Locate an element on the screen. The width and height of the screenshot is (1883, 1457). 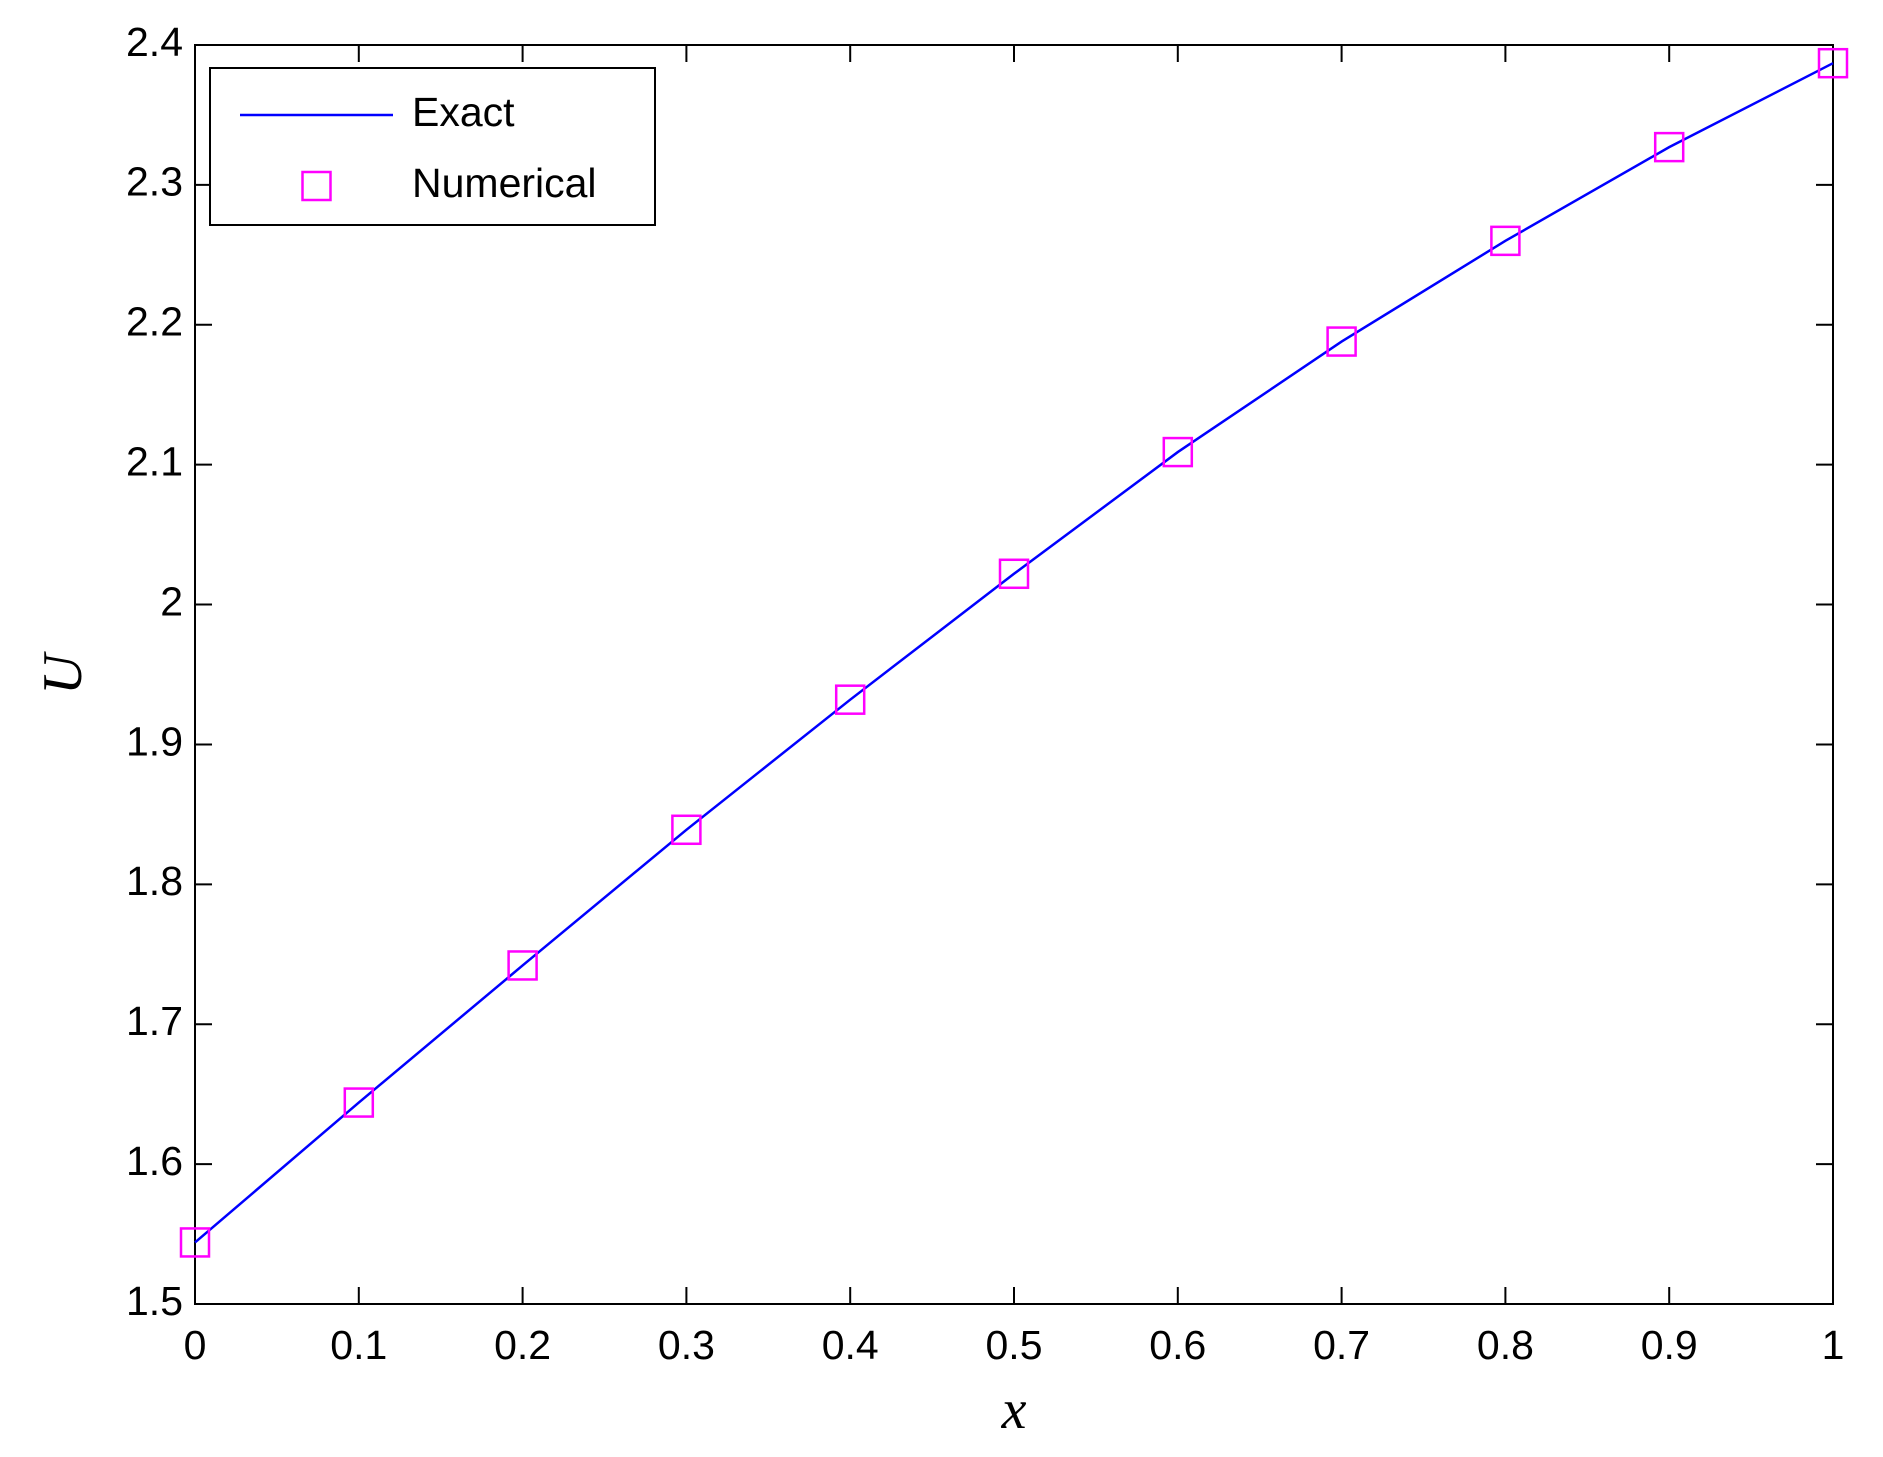
x-tick-label: 0.8 is located at coordinates (1505, 1345).